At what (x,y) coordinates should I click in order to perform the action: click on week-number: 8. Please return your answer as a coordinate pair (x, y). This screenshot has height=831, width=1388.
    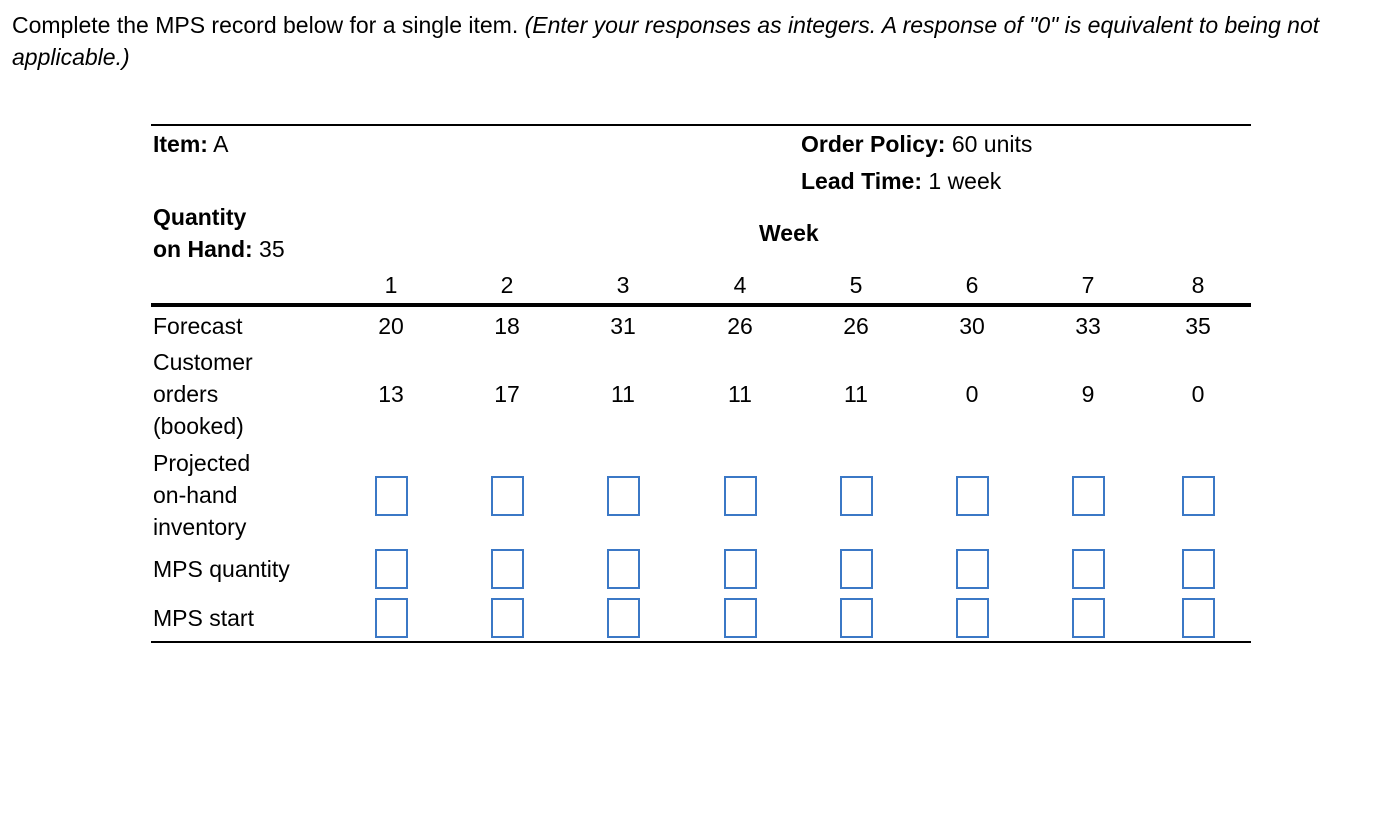
    Looking at the image, I should click on (1198, 285).